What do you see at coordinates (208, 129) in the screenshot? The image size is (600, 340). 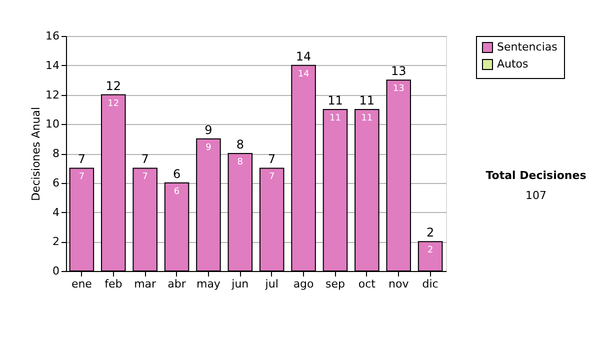 I see `total-label: 9` at bounding box center [208, 129].